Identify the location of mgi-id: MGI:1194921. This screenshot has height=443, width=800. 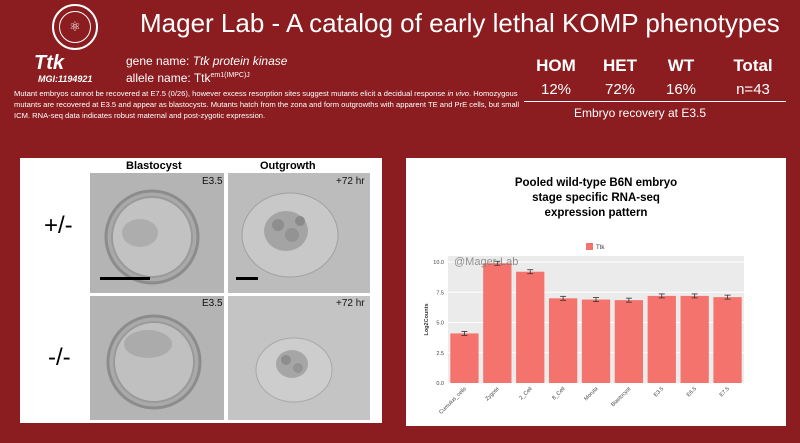
(65, 79).